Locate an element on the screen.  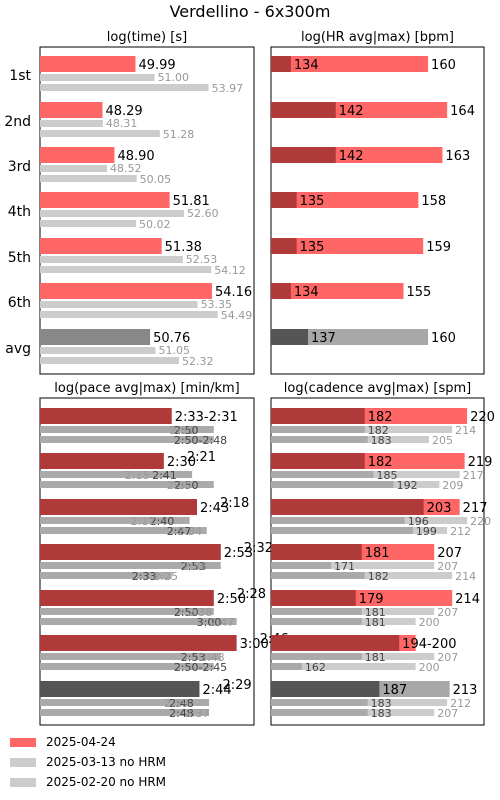
row-label: 3rd is located at coordinates (19, 167).